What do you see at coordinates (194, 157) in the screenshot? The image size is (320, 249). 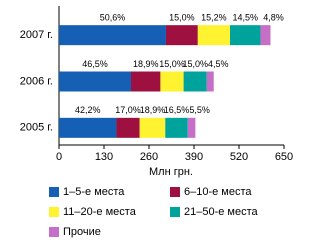 I see `x-tick-label: 390` at bounding box center [194, 157].